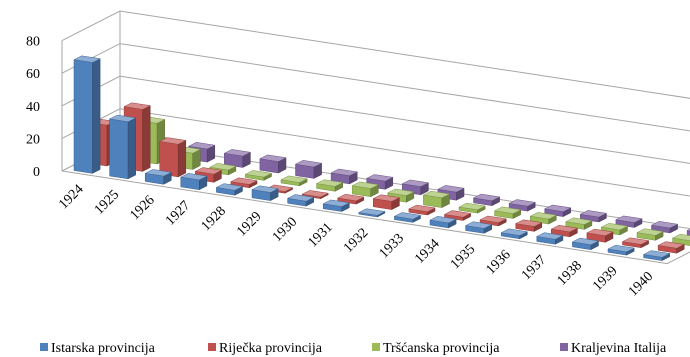 Image resolution: width=690 pixels, height=357 pixels. I want to click on bar-istarska-provincija-1930, so click(300, 200).